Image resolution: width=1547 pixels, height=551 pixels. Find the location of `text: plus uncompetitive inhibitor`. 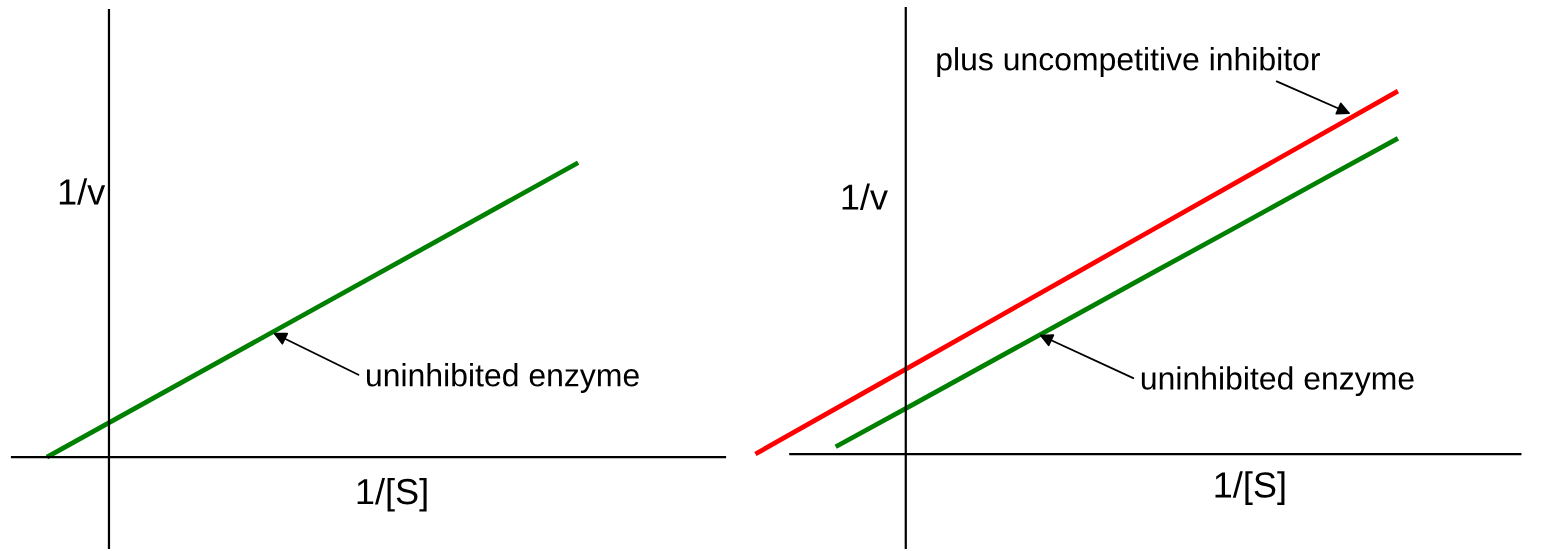

text: plus uncompetitive inhibitor is located at coordinates (1129, 62).